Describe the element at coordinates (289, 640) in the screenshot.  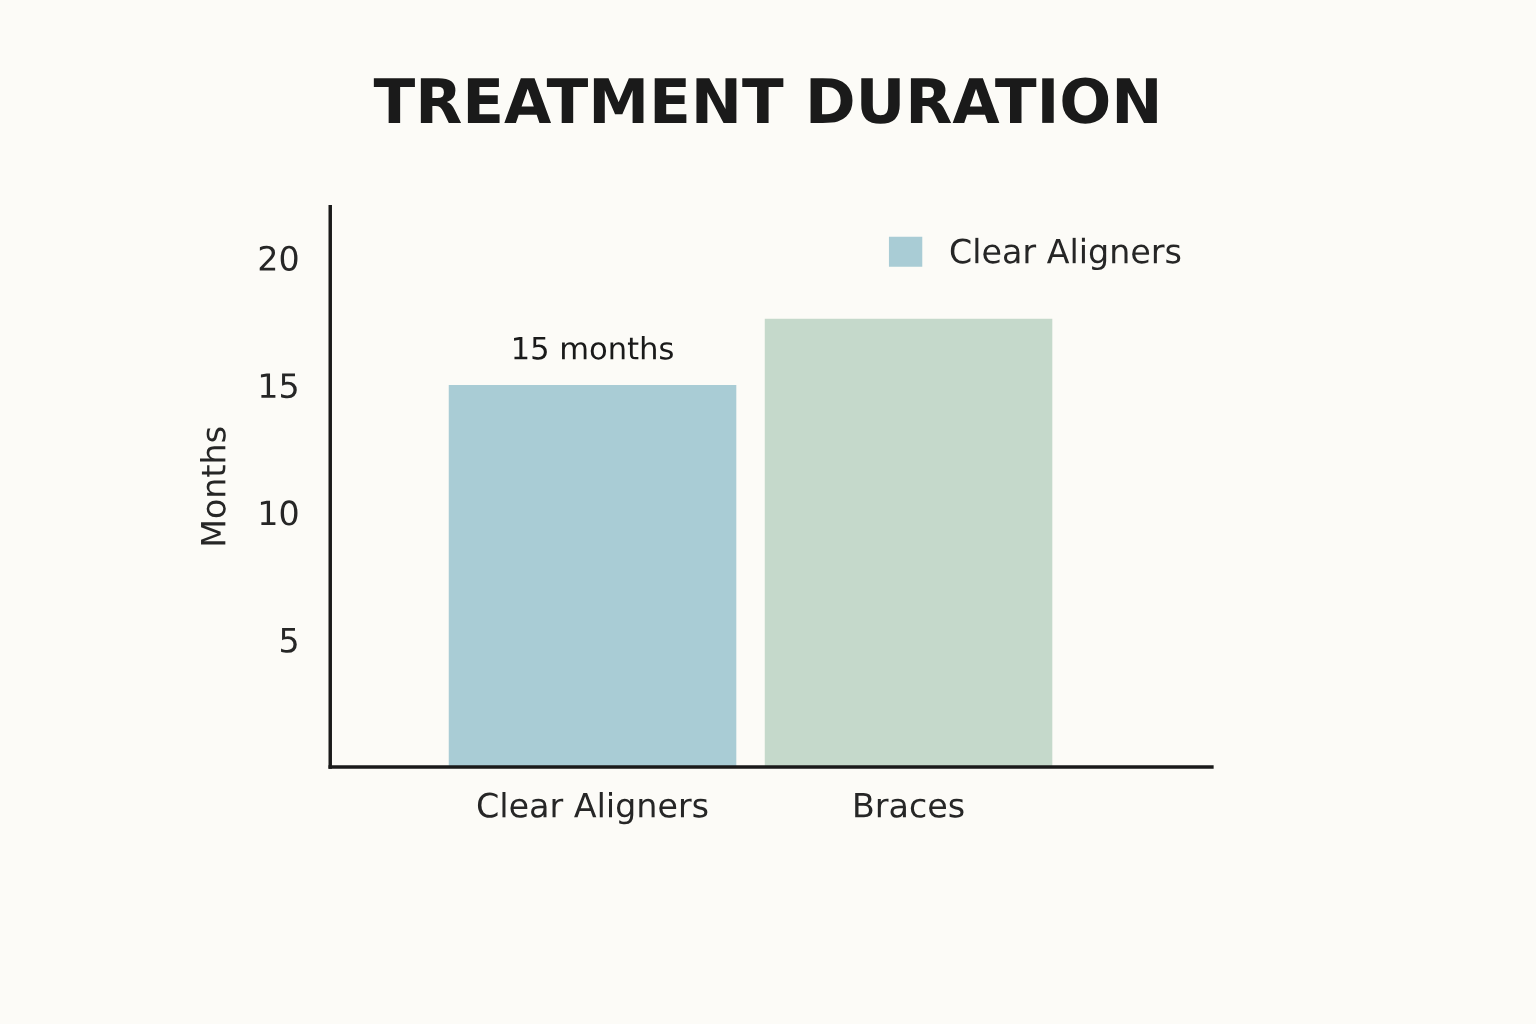
I see `y-tick-label: 5` at that location.